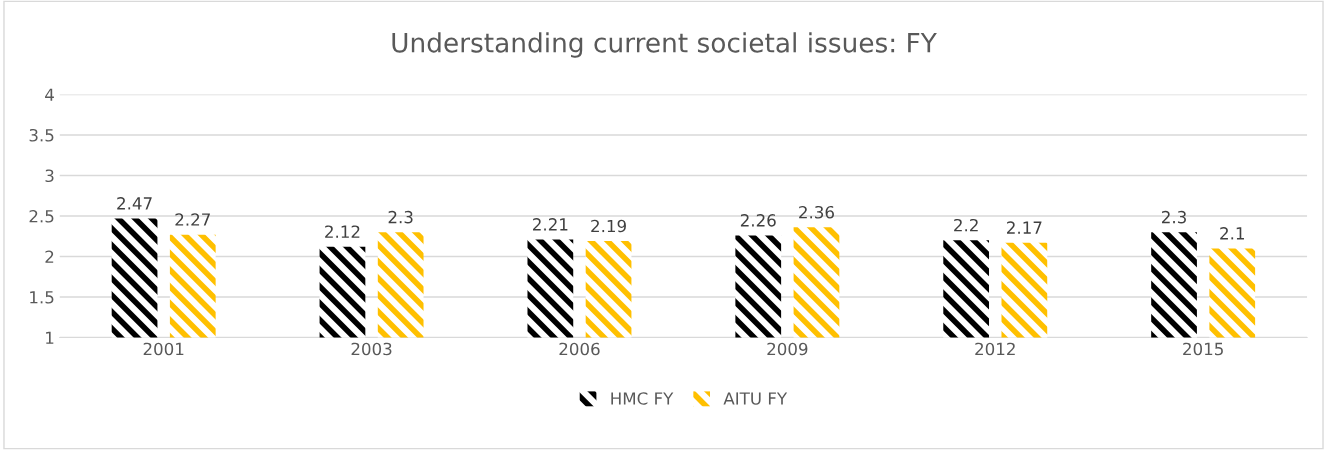 The width and height of the screenshot is (1327, 450). Describe the element at coordinates (49, 256) in the screenshot. I see `y-tick-label: 2` at that location.